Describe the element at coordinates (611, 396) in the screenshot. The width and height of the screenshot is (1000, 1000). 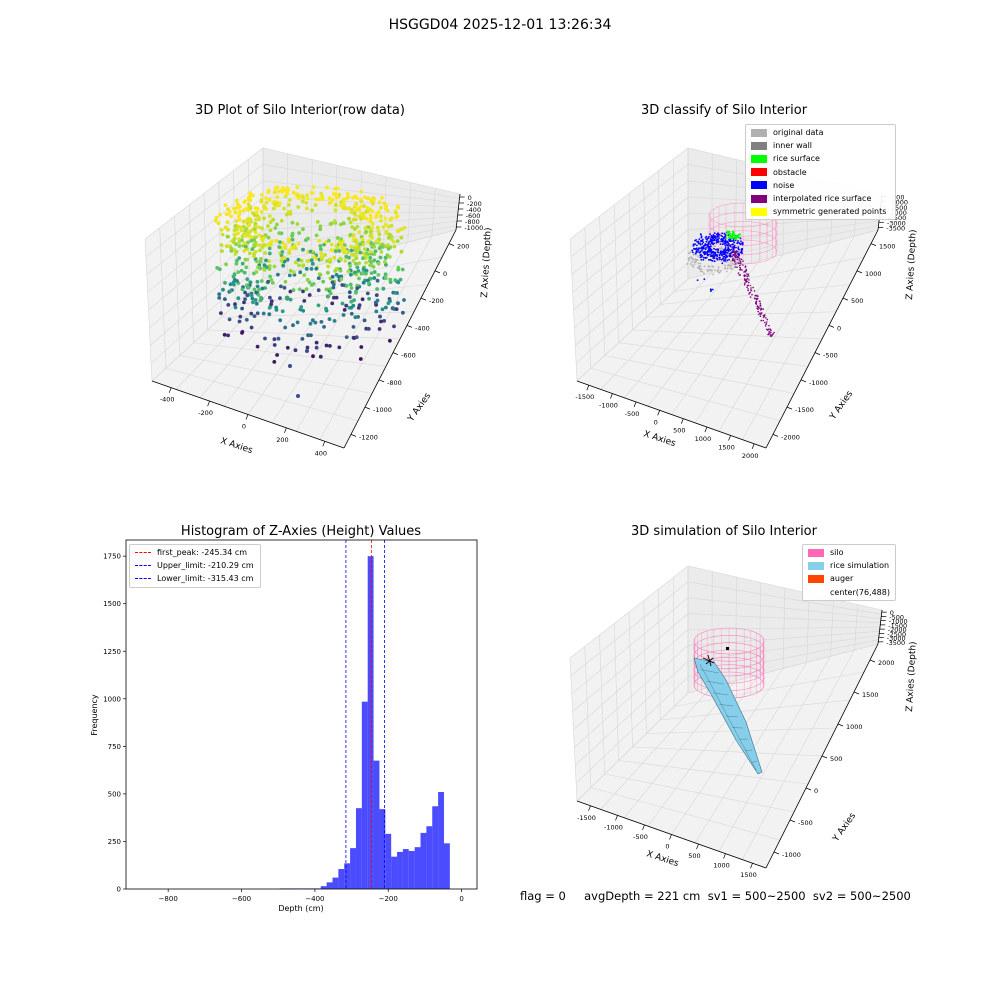
I see `chart-2-x-tick` at that location.